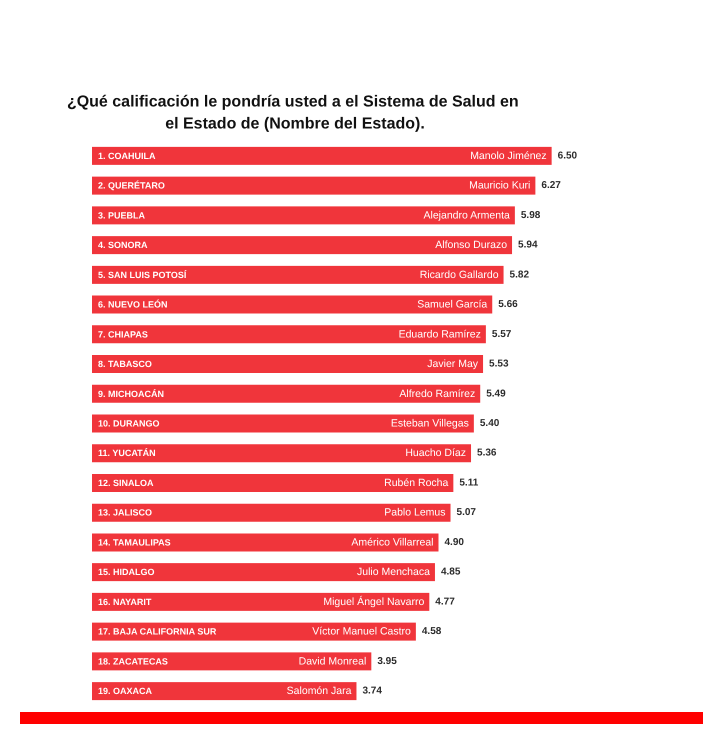 The width and height of the screenshot is (725, 750). What do you see at coordinates (508, 304) in the screenshot?
I see `data-label: 5.66` at bounding box center [508, 304].